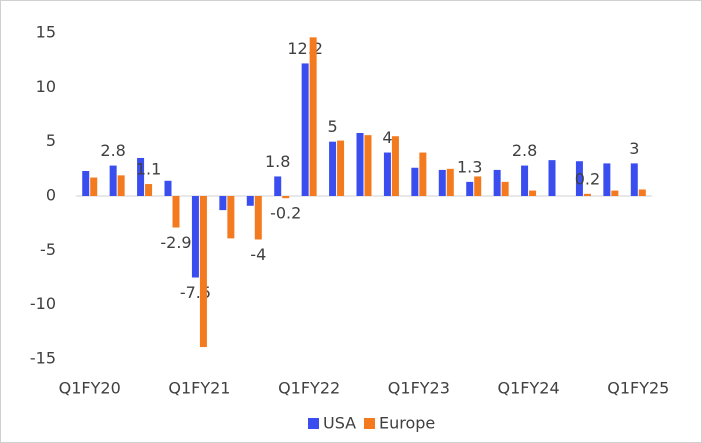  What do you see at coordinates (339, 423) in the screenshot?
I see `legend-label: USA` at bounding box center [339, 423].